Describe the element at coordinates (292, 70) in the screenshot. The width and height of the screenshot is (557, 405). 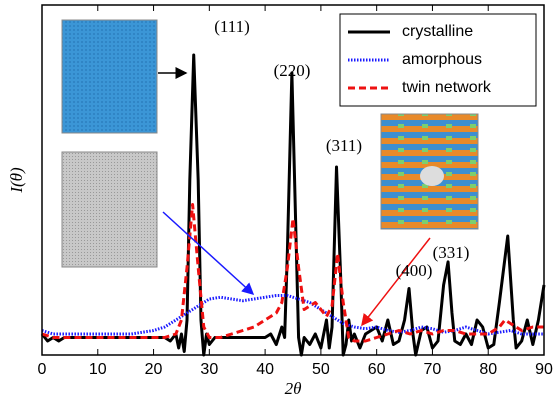
I see `annotation: (220)` at that location.